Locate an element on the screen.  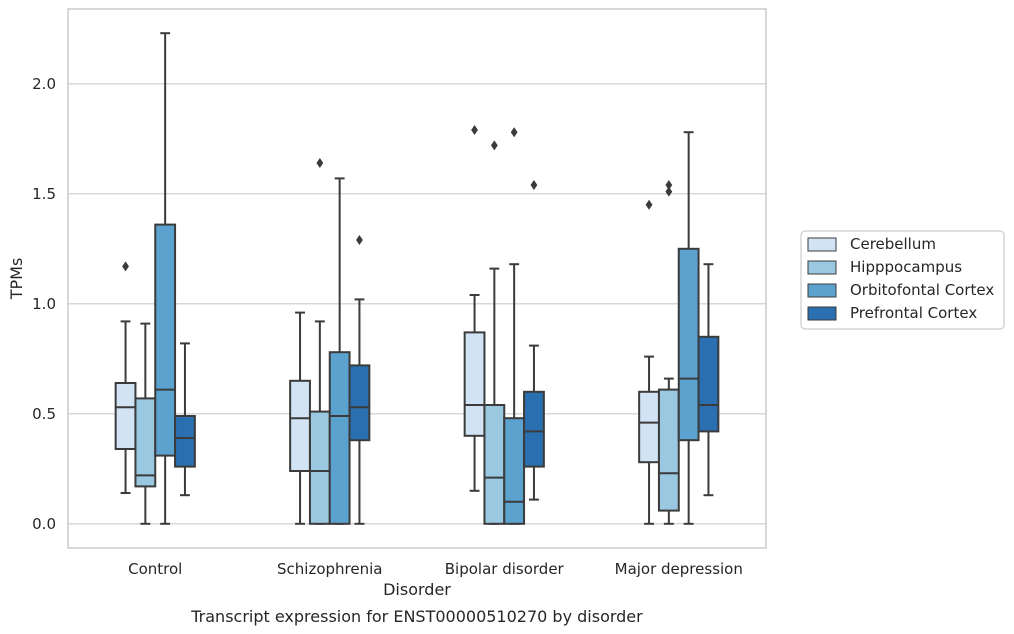
y-tick-label: 1.0 is located at coordinates (44, 304).